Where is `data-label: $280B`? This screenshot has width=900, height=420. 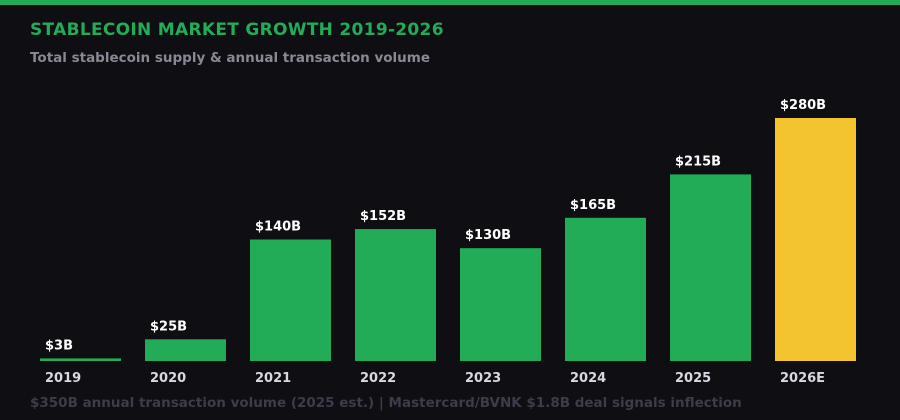
data-label: $280B is located at coordinates (803, 105).